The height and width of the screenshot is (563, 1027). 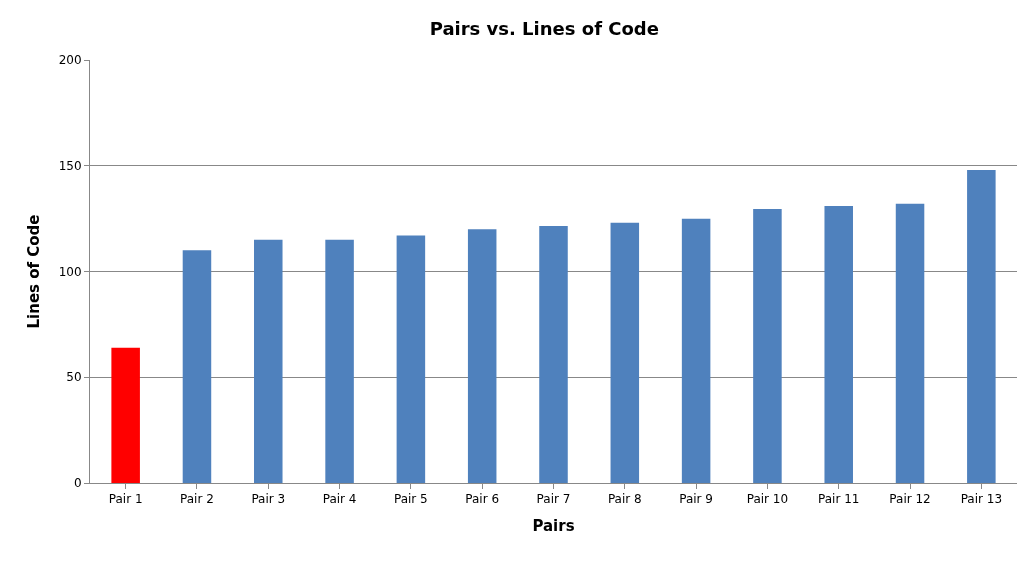 What do you see at coordinates (70, 165) in the screenshot?
I see `y-tick-label: 150` at bounding box center [70, 165].